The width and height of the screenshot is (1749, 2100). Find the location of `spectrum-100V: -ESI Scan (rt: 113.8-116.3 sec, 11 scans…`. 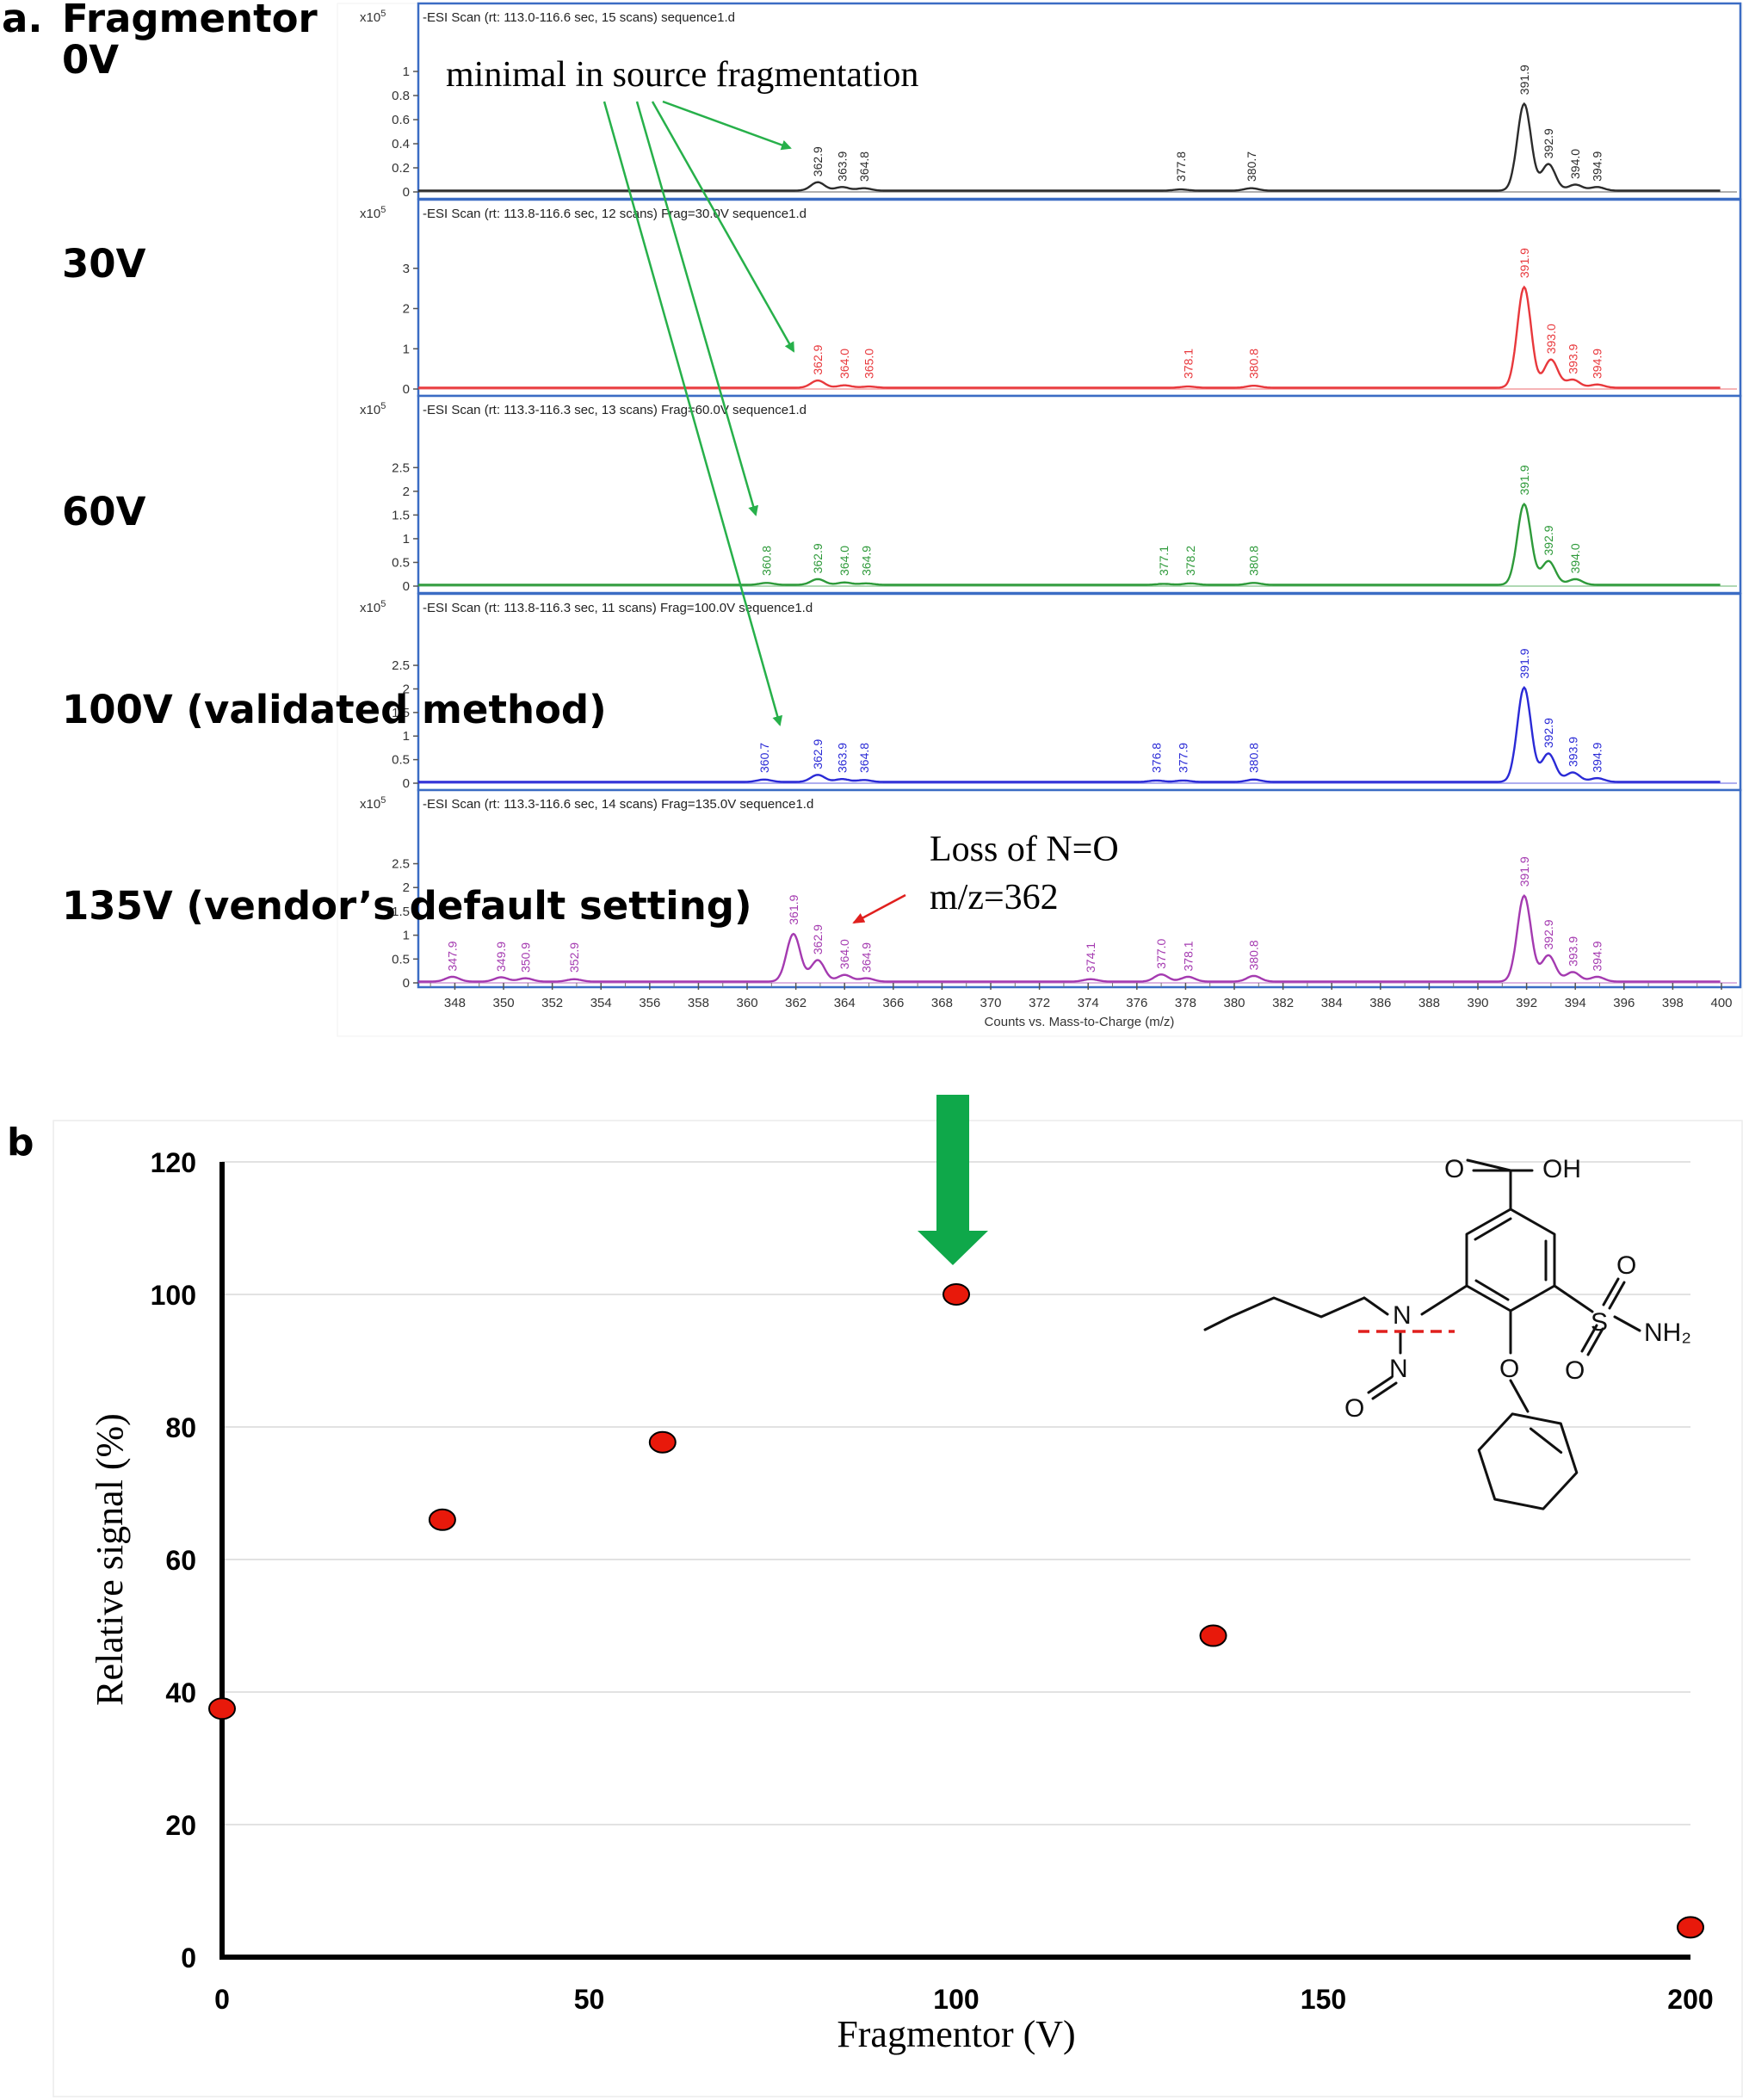

spectrum-100V: -ESI Scan (rt: 113.8-116.3 sec, 11 scans… is located at coordinates (1051, 692).